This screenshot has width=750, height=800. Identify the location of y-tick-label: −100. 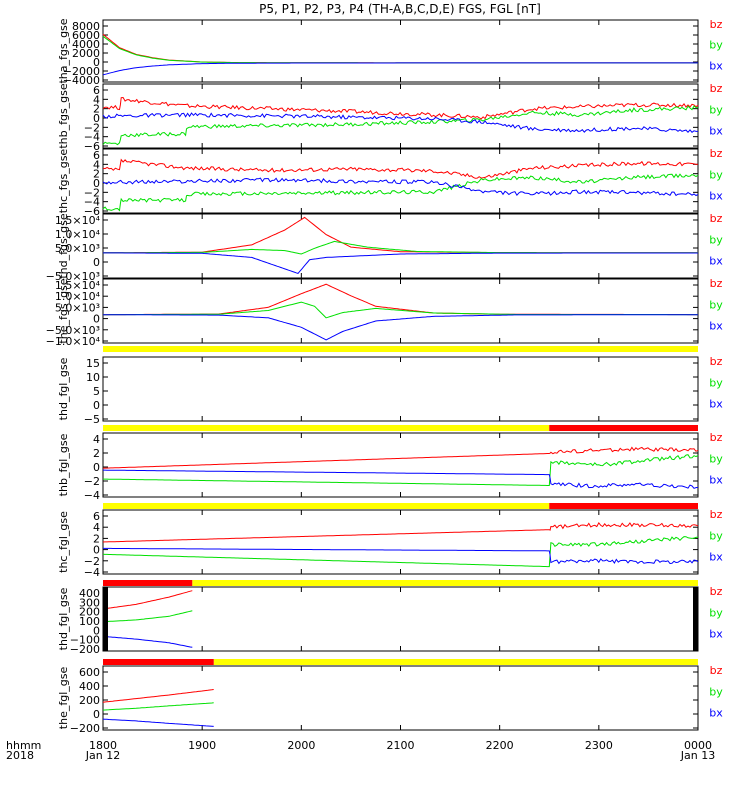
(85, 640).